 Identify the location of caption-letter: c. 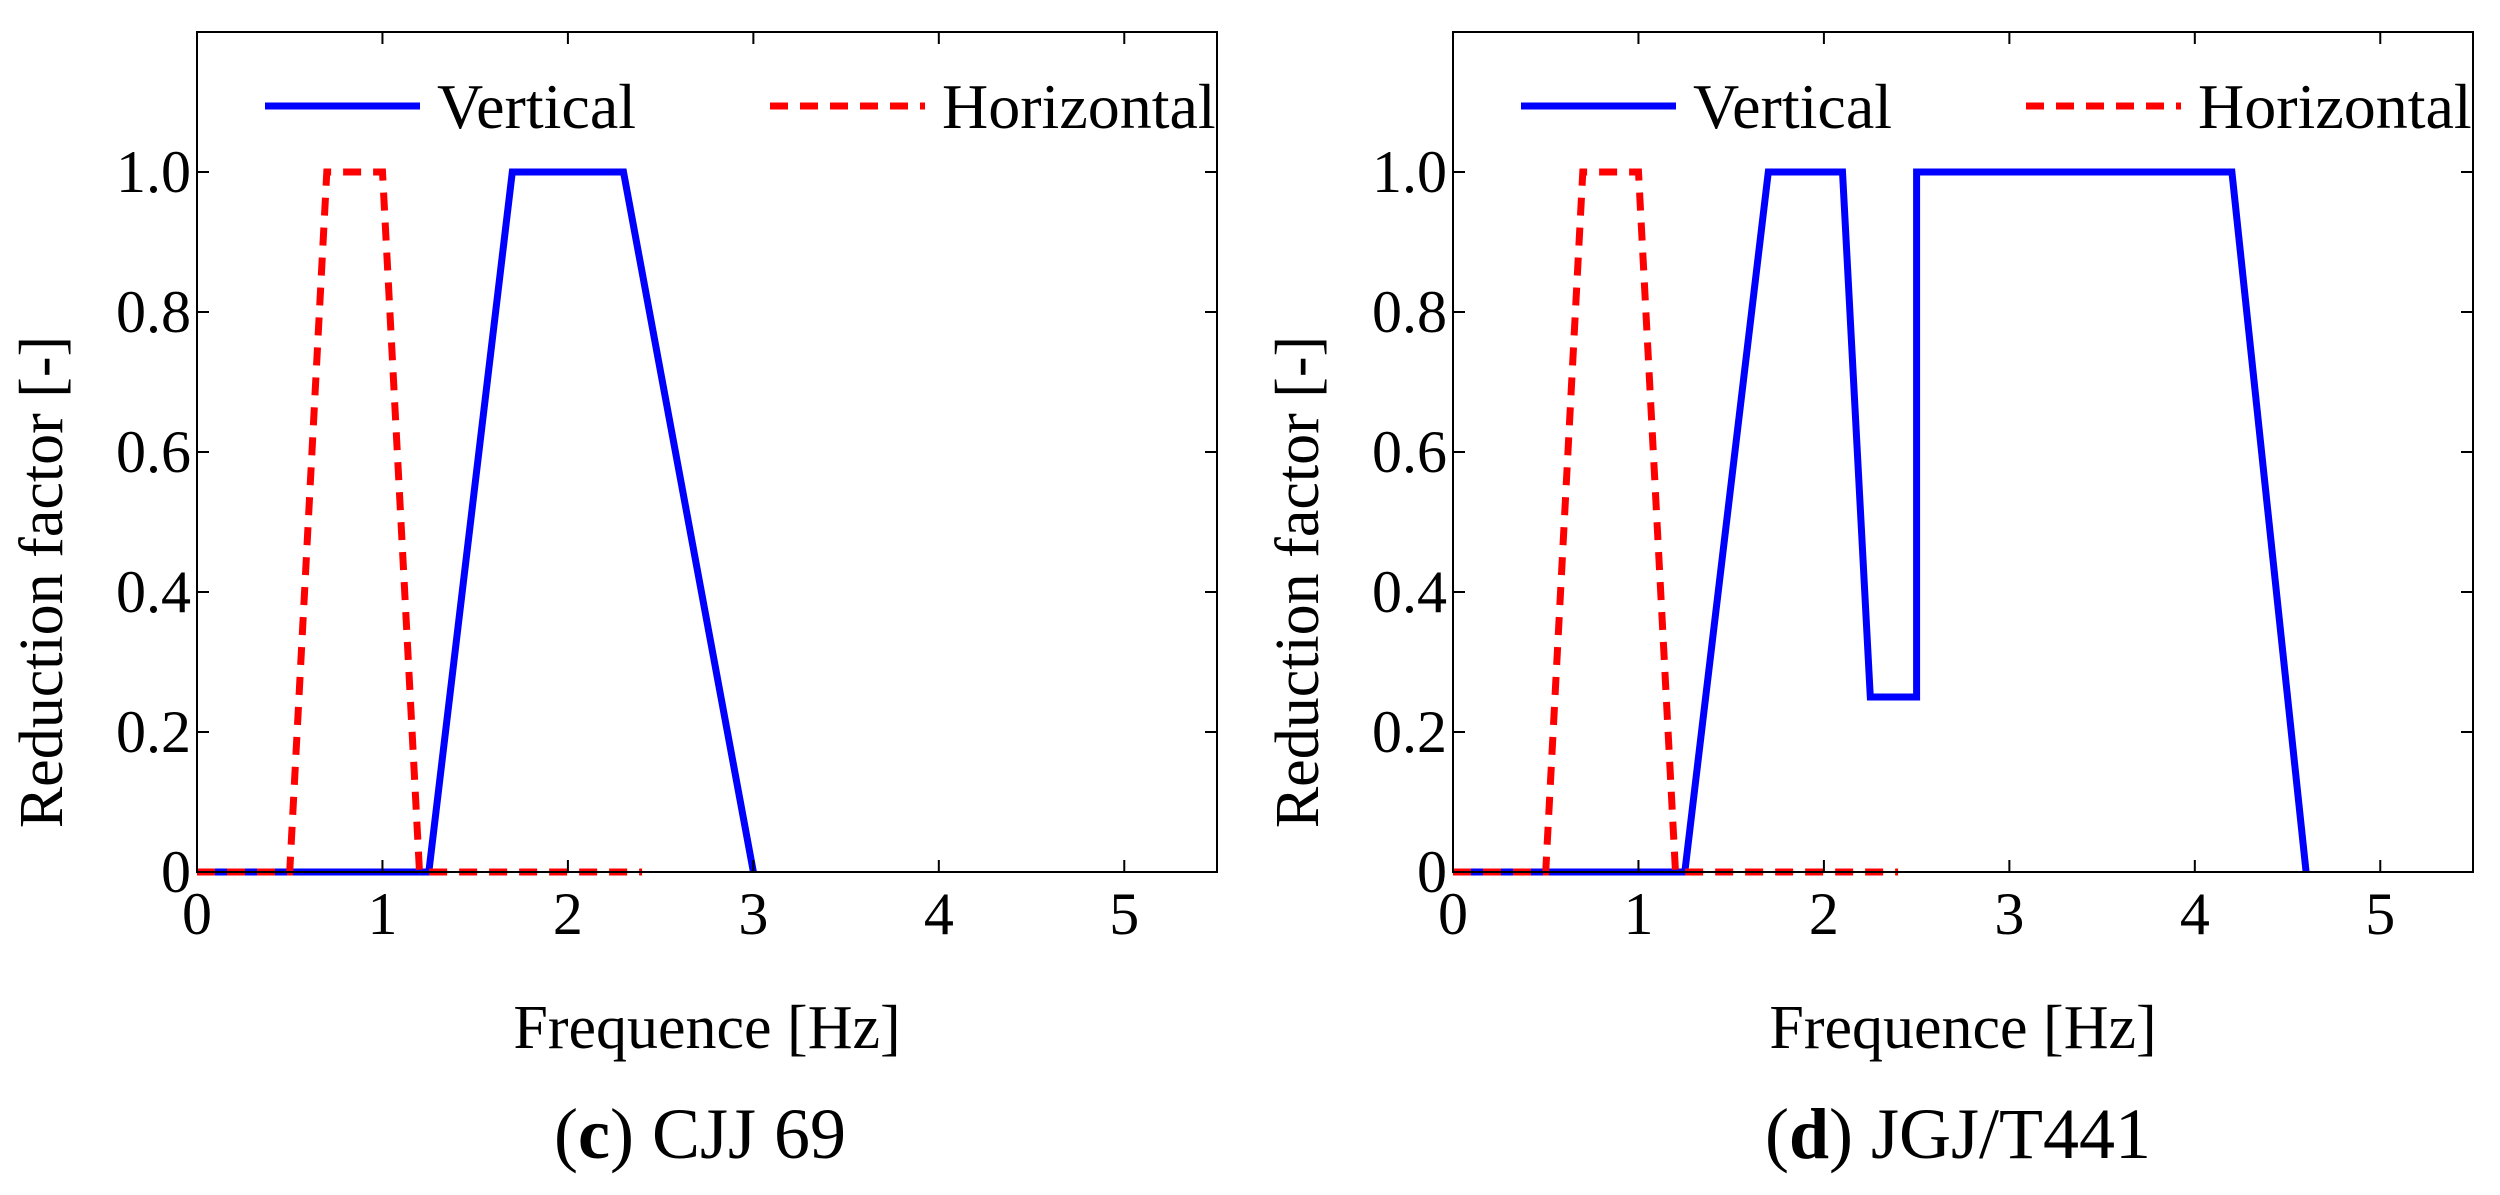
(594, 1134).